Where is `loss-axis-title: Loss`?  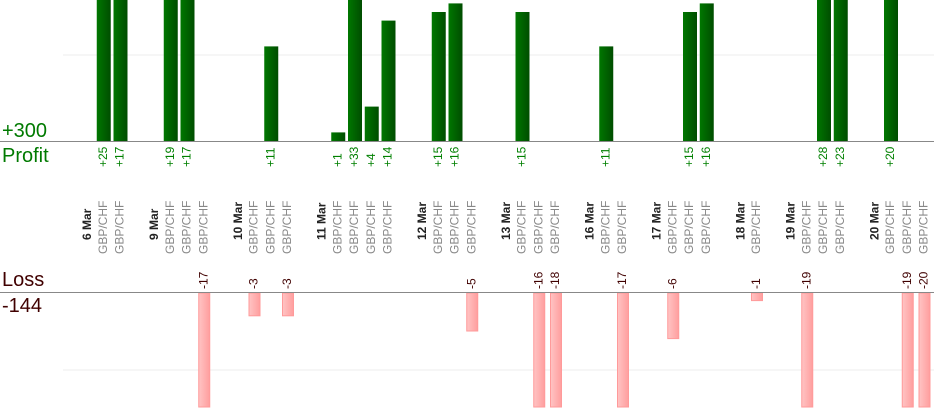 loss-axis-title: Loss is located at coordinates (23, 280).